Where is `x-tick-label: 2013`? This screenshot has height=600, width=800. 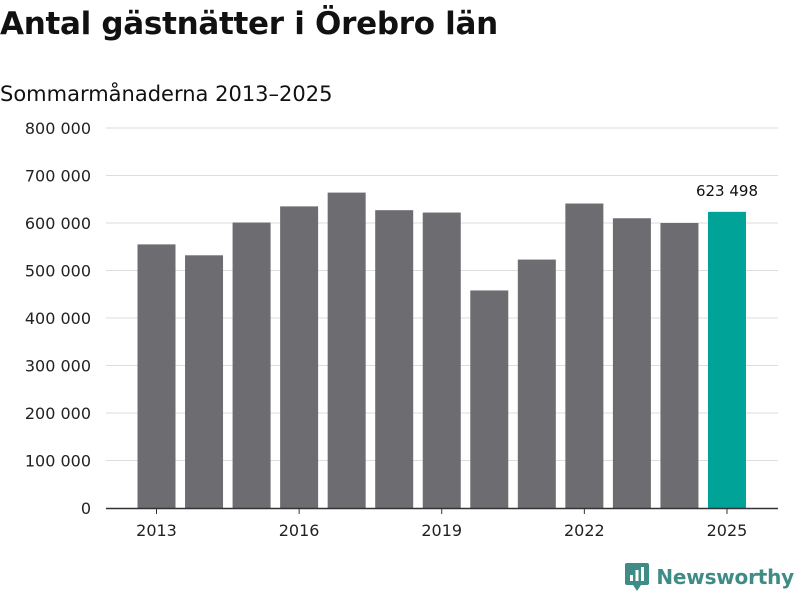
x-tick-label: 2013 is located at coordinates (156, 530).